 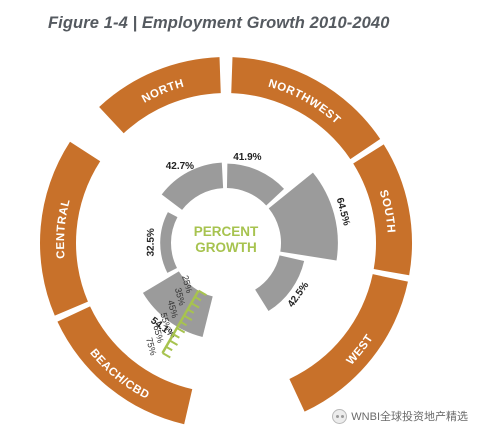 I want to click on figure-title: Figure 1-4 | Employment Growth 2010-2040, so click(x=219, y=23).